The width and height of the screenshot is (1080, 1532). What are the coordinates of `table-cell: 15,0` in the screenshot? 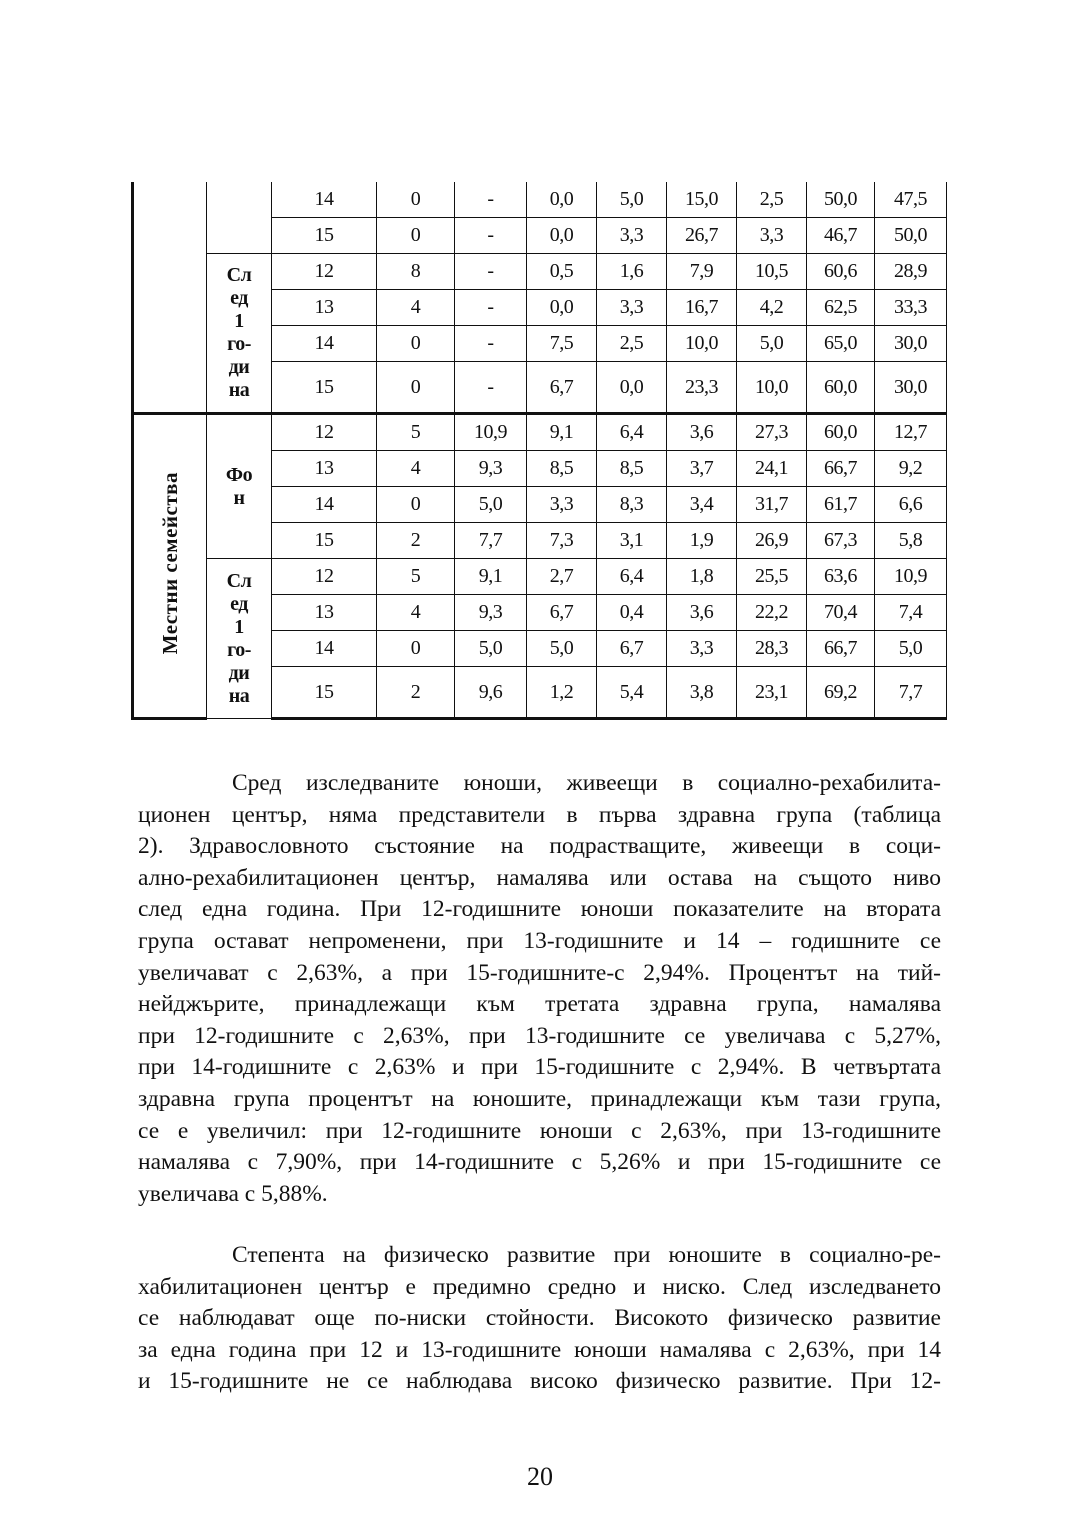 It's located at (701, 200).